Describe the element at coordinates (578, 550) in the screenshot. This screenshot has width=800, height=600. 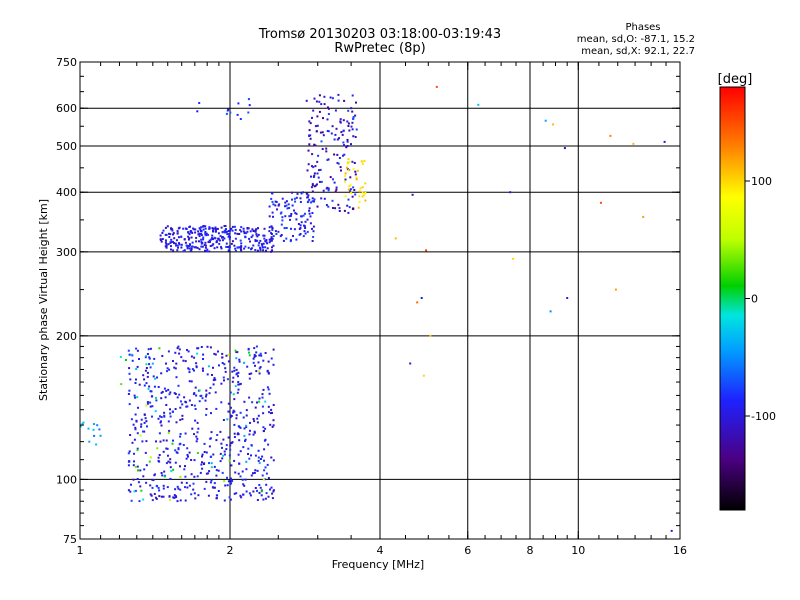
I see `x-tick-label: 10` at that location.